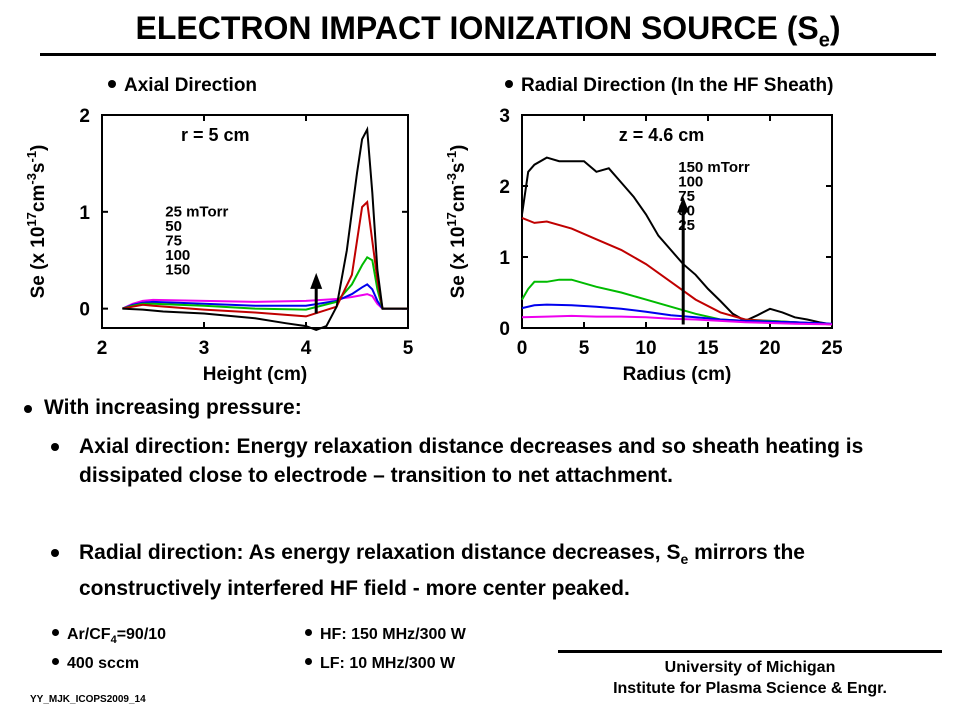  What do you see at coordinates (204, 348) in the screenshot?
I see `x-tick-label: 3` at bounding box center [204, 348].